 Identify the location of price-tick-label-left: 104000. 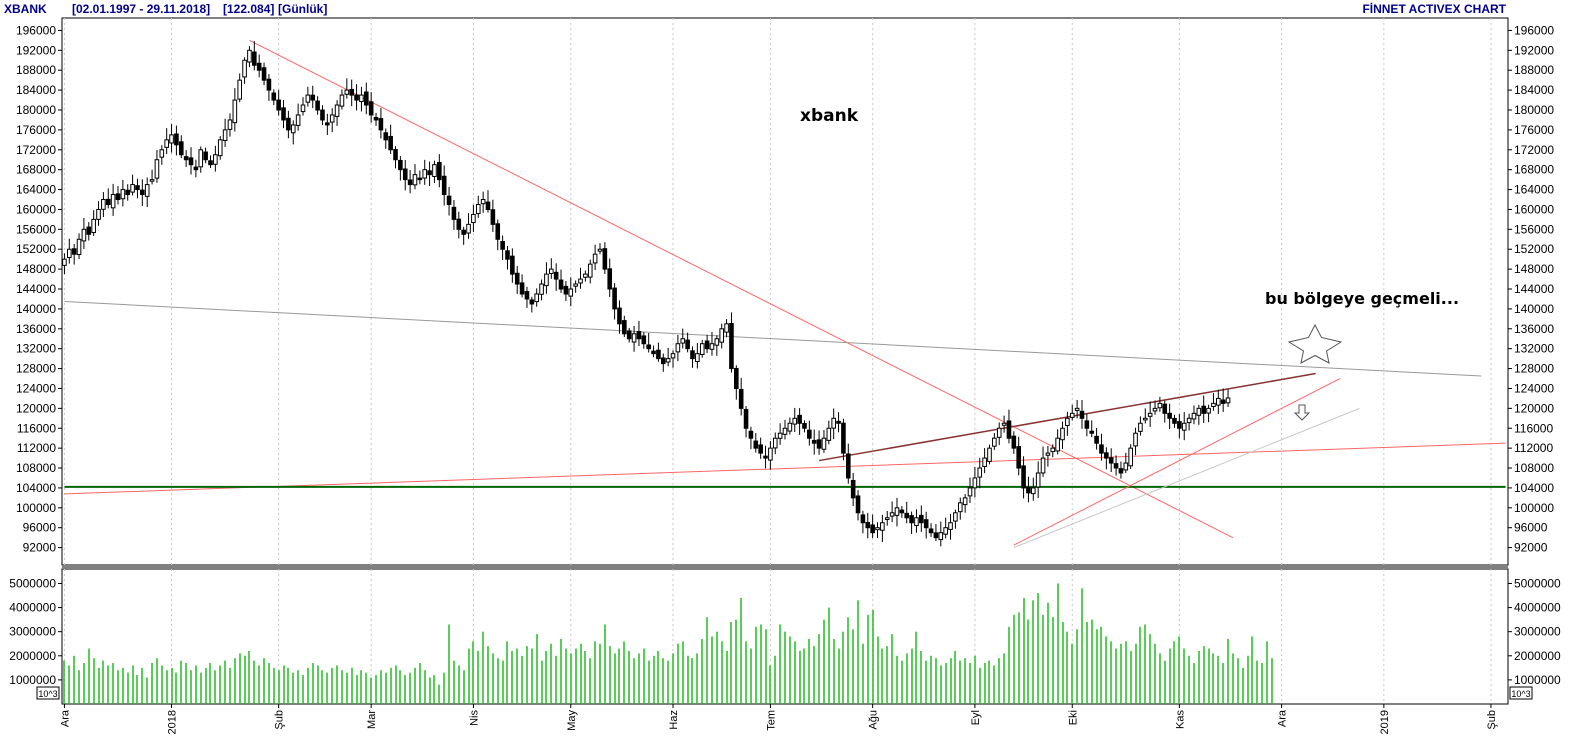
(36, 488).